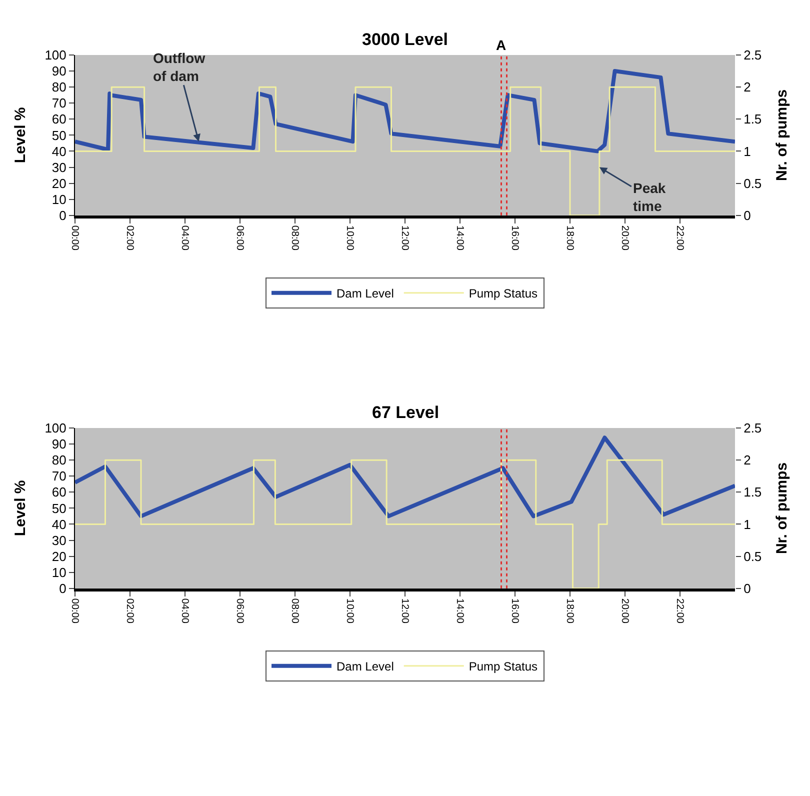 Image resolution: width=810 pixels, height=796 pixels. I want to click on annotation: Outflow of dam, so click(179, 67).